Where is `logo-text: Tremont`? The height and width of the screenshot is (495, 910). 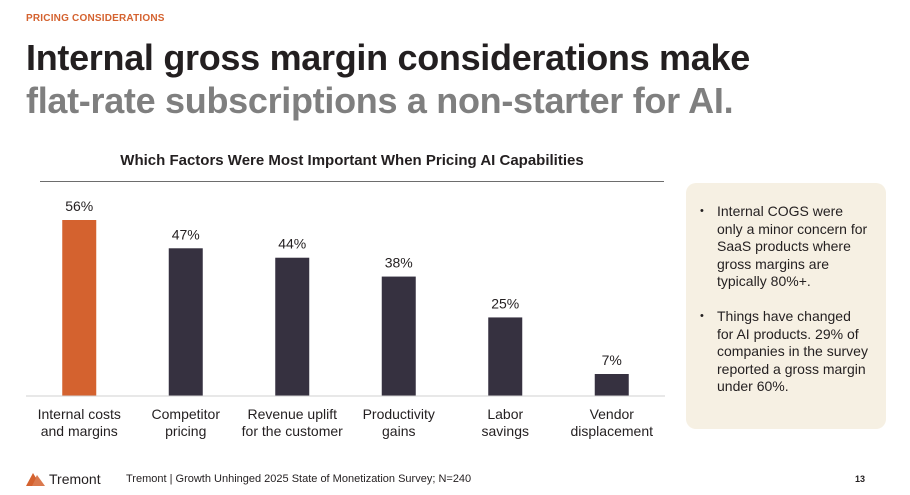
logo-text: Tremont is located at coordinates (75, 479).